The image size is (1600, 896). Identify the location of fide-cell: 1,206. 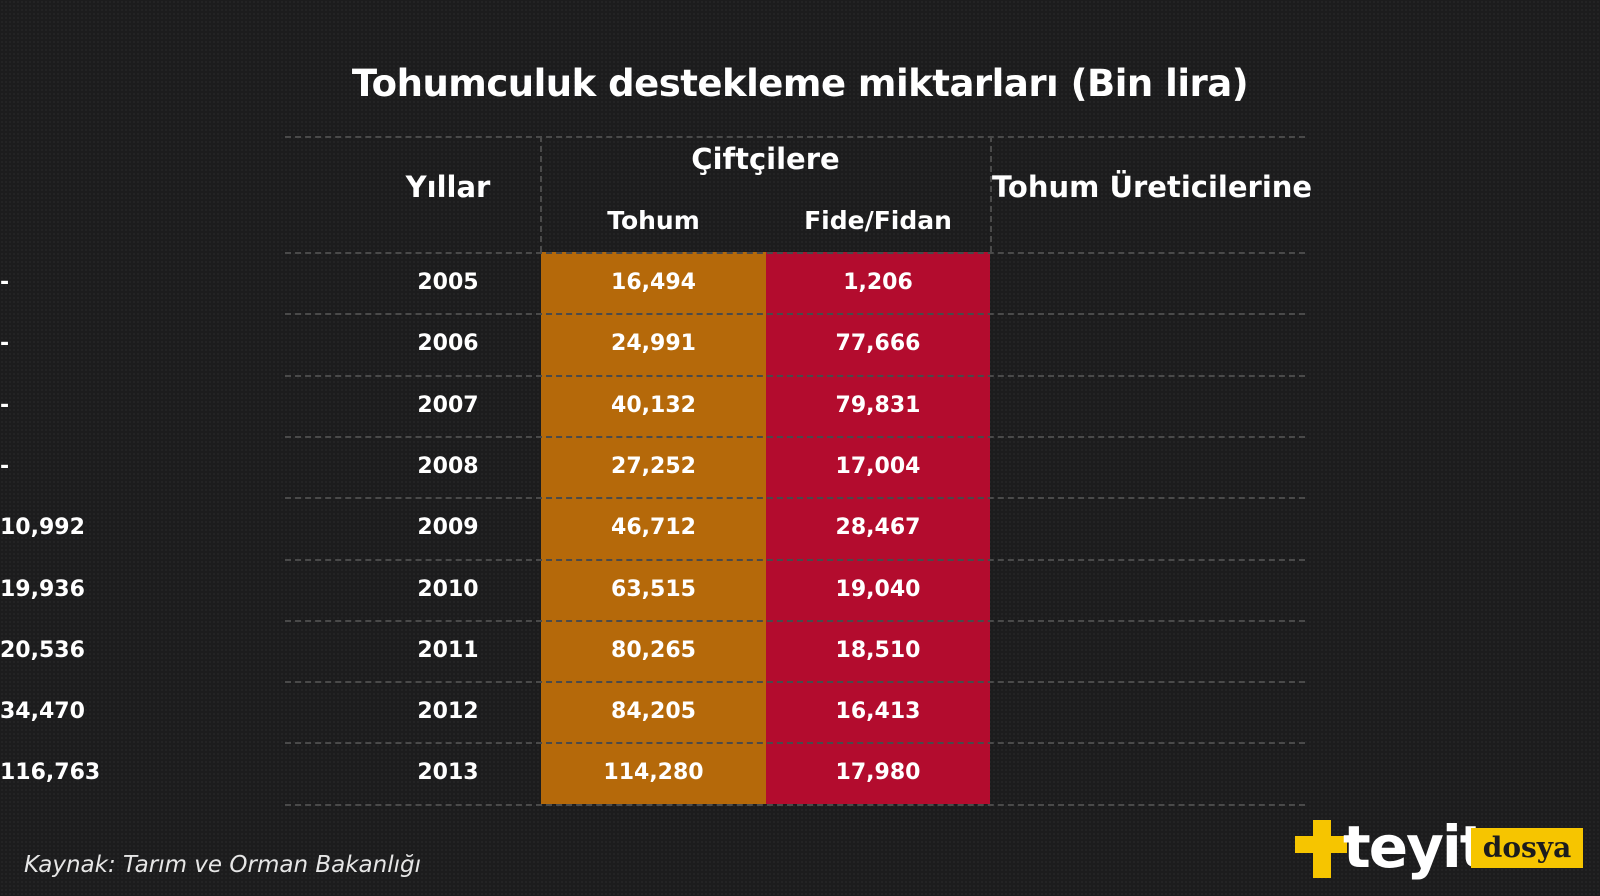
(878, 282).